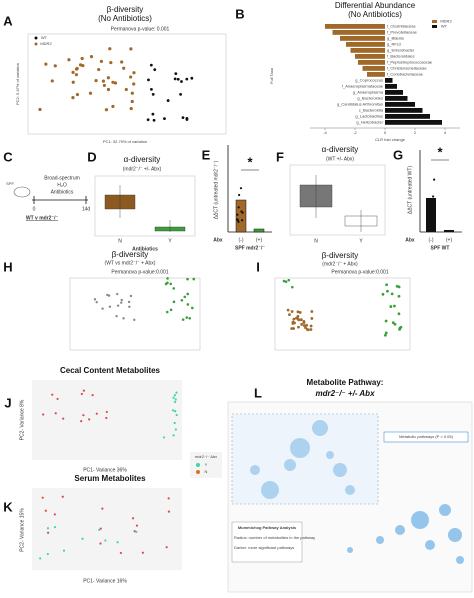  What do you see at coordinates (434, 21) in the screenshot?
I see `legend-swatch` at bounding box center [434, 21].